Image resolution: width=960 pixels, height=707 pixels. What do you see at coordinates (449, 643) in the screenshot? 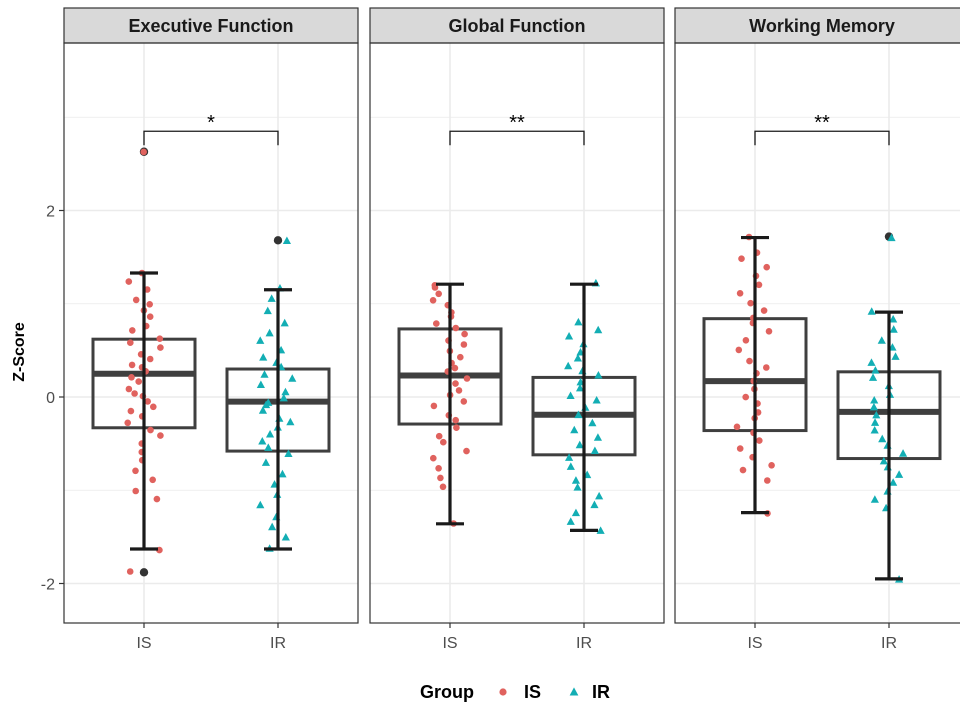
I see `x-tick-label: IS` at bounding box center [449, 643].